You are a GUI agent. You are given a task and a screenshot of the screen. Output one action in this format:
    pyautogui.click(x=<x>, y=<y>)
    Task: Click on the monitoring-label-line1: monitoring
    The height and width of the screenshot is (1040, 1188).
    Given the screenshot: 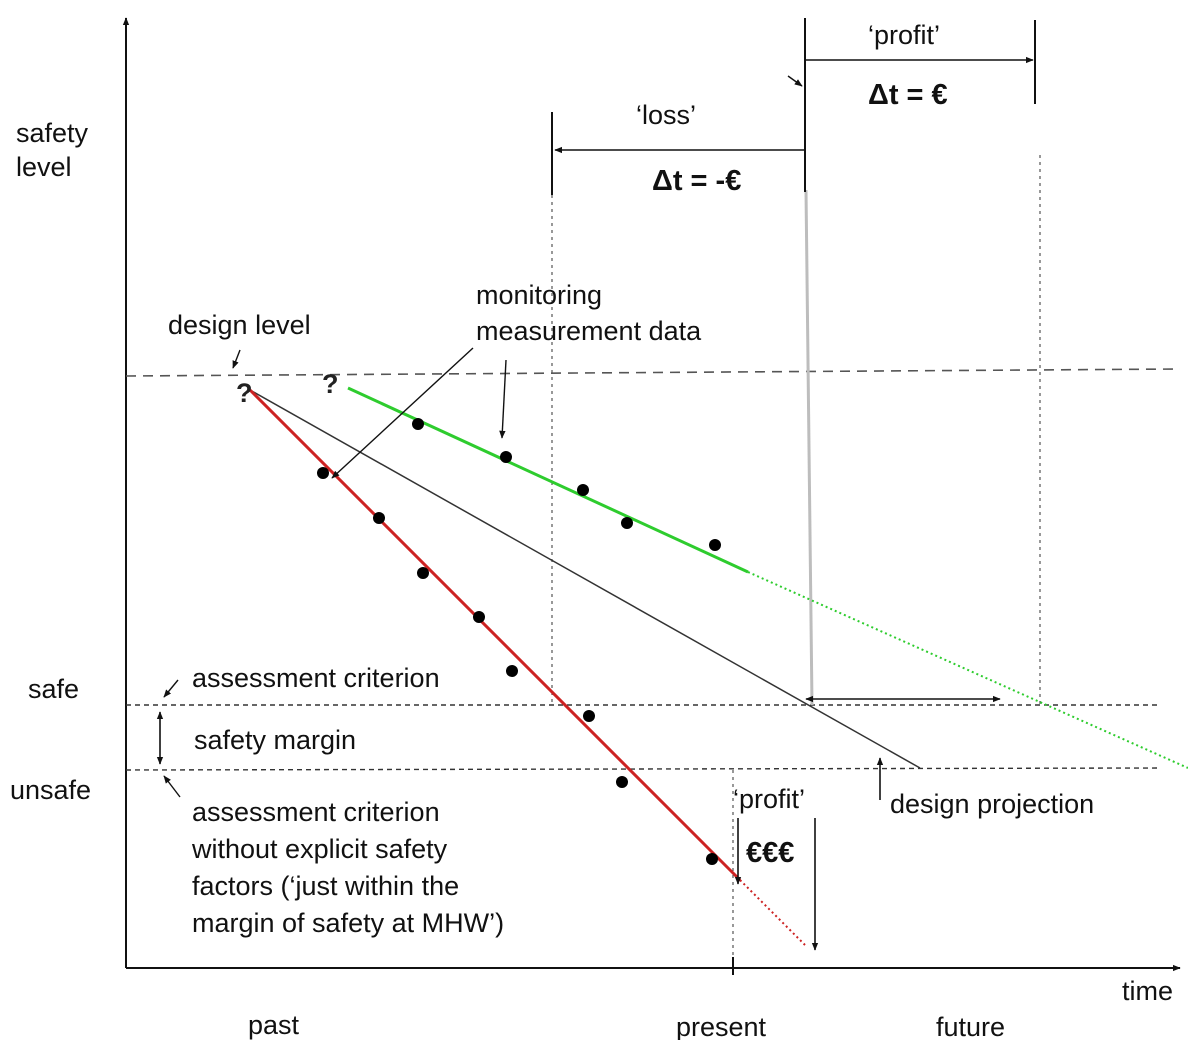 What is the action you would take?
    pyautogui.click(x=539, y=295)
    